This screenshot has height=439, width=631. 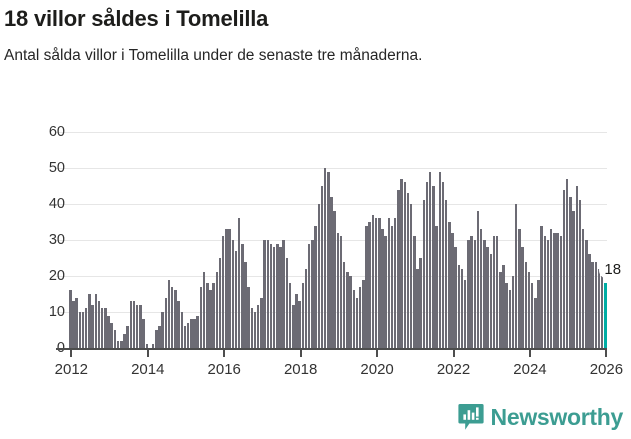 What do you see at coordinates (557, 416) in the screenshot?
I see `newsworthy-wordmark: Newsworthy` at bounding box center [557, 416].